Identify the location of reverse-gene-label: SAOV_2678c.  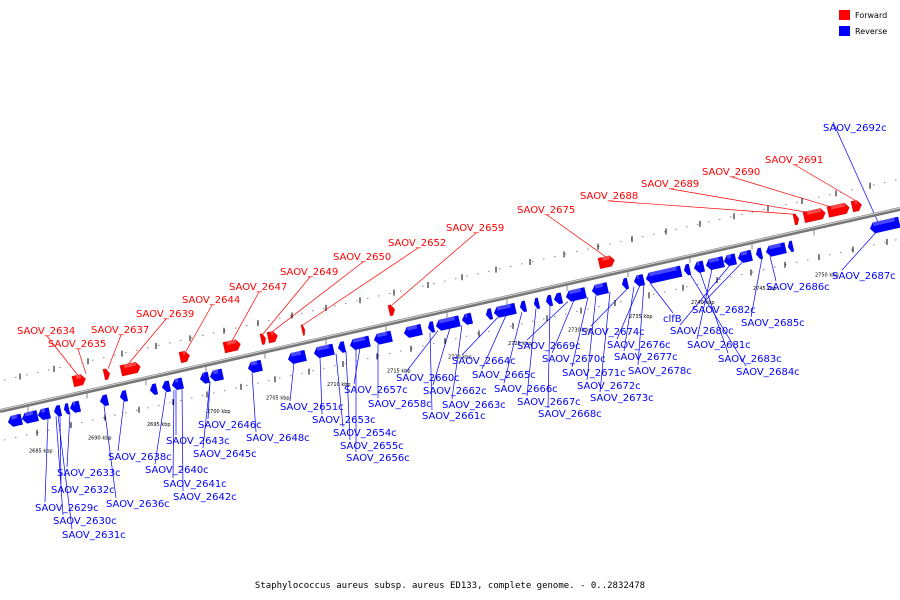
(660, 371).